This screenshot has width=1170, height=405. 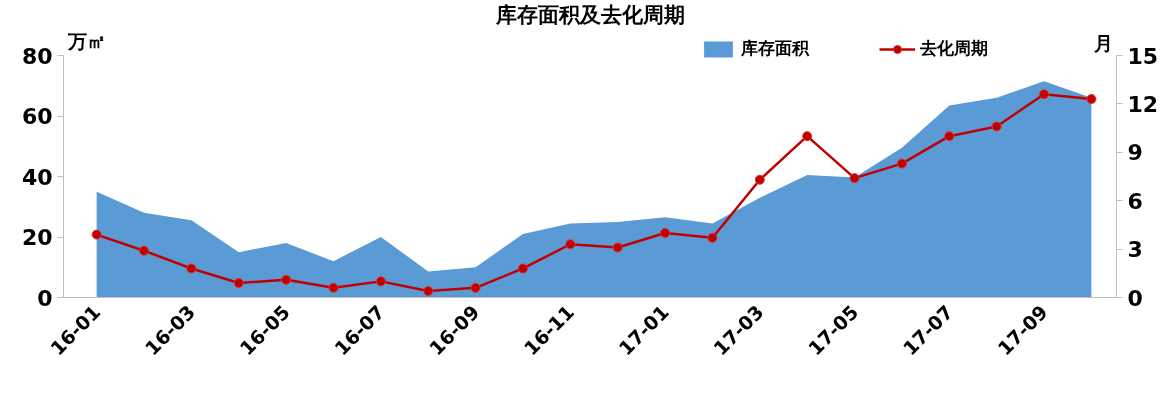 I want to click on y-tick-label: 20, so click(x=37, y=237).